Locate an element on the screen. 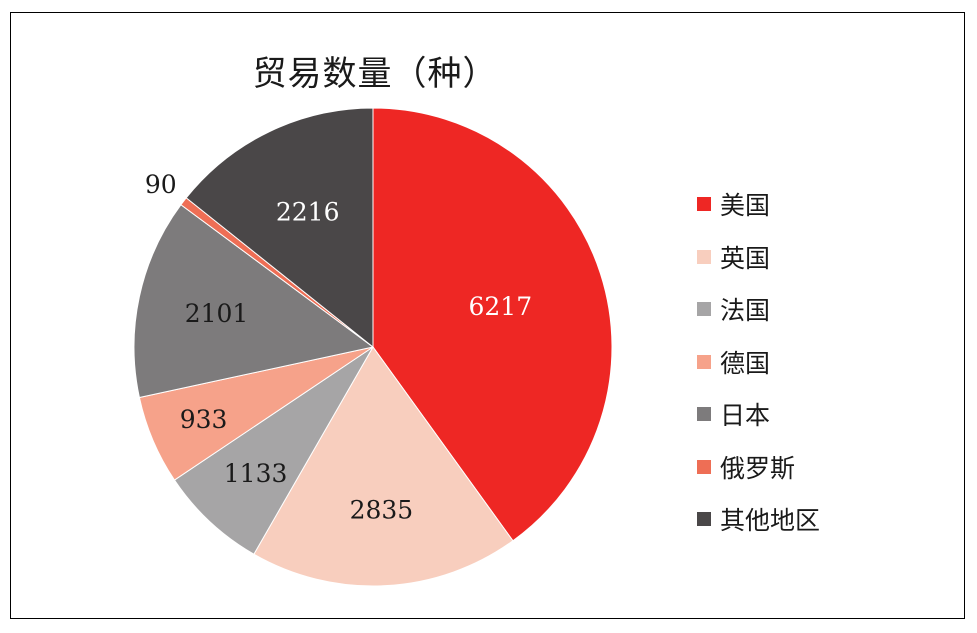  data-label-4: 933 is located at coordinates (204, 419).